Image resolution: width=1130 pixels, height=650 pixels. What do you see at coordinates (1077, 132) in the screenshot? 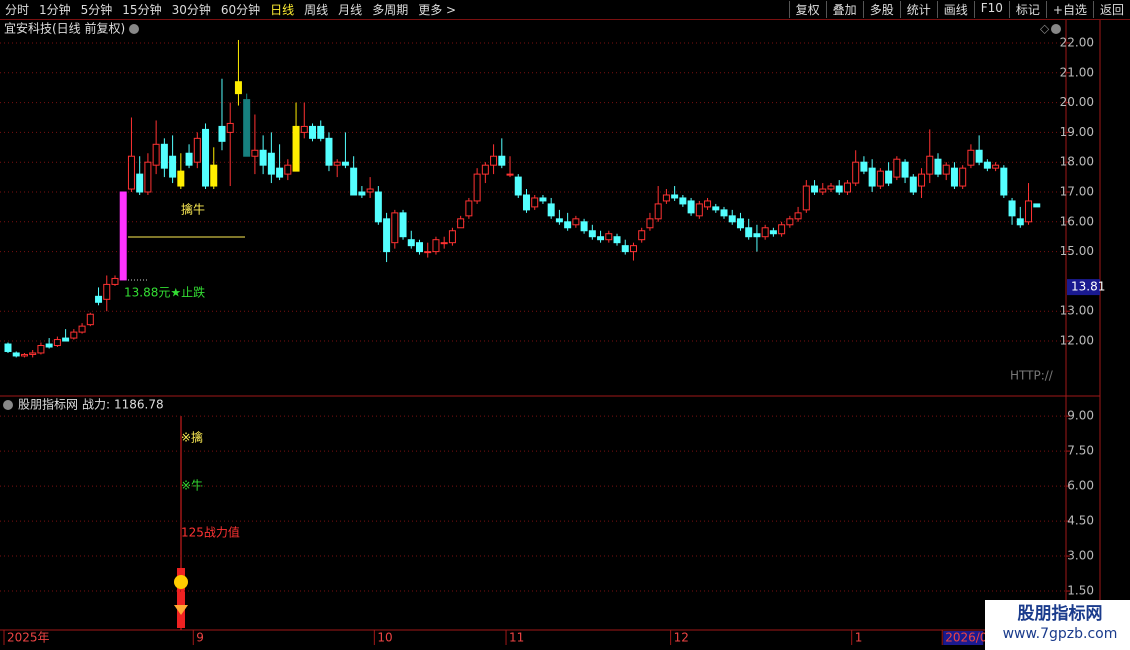
I see `y-tick-label: 19.00` at bounding box center [1077, 132].